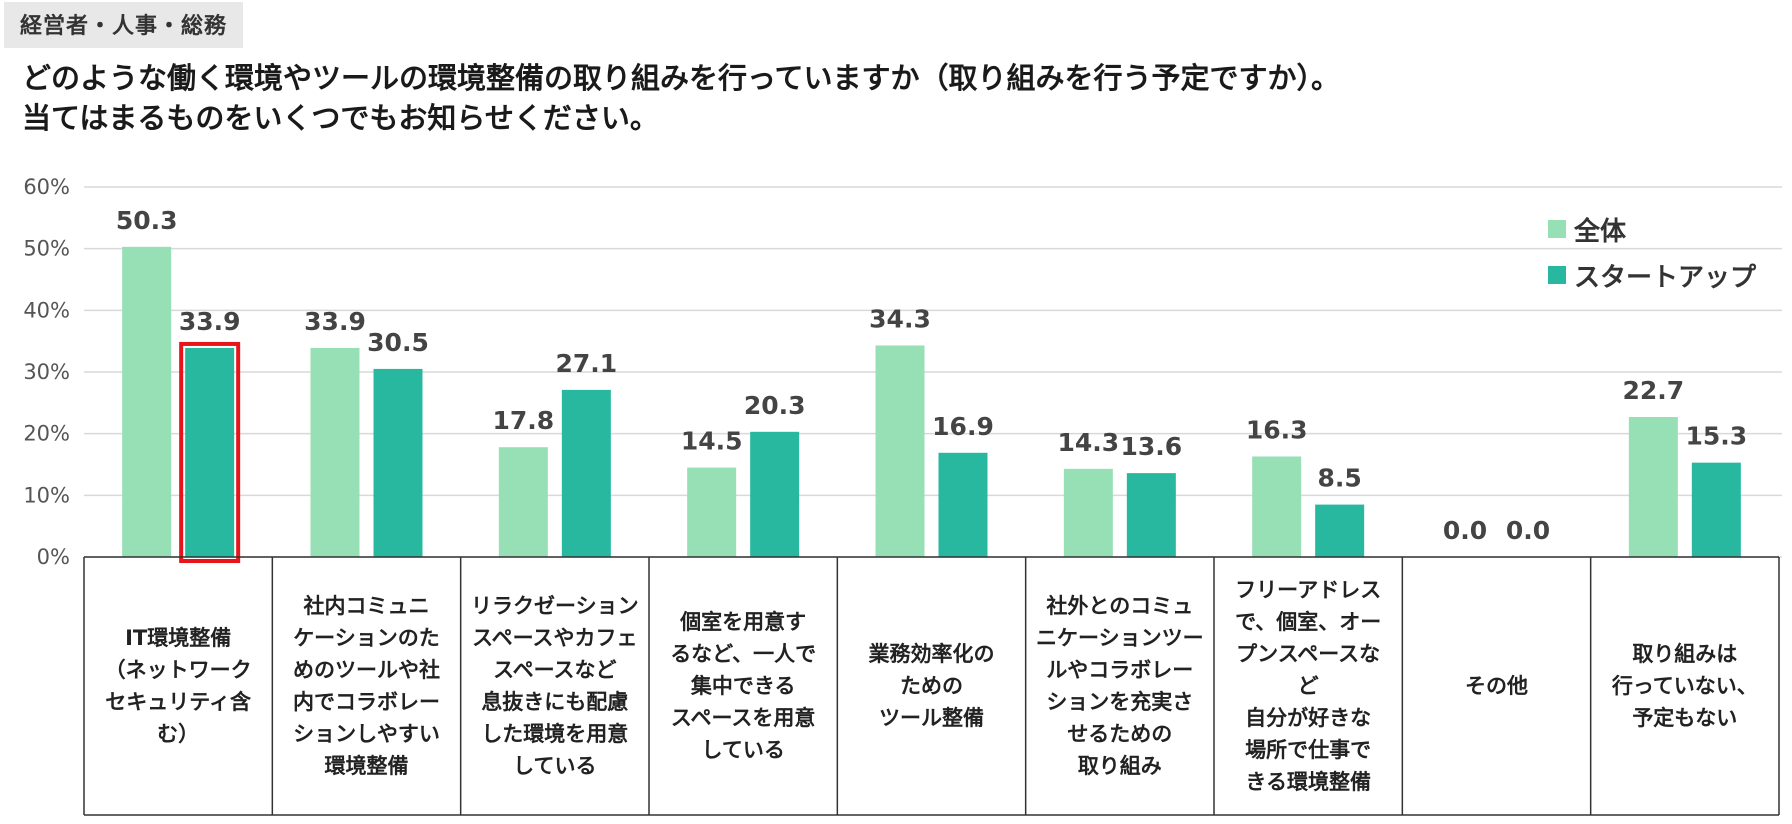  What do you see at coordinates (46, 434) in the screenshot?
I see `y-tick-label: 20%` at bounding box center [46, 434].